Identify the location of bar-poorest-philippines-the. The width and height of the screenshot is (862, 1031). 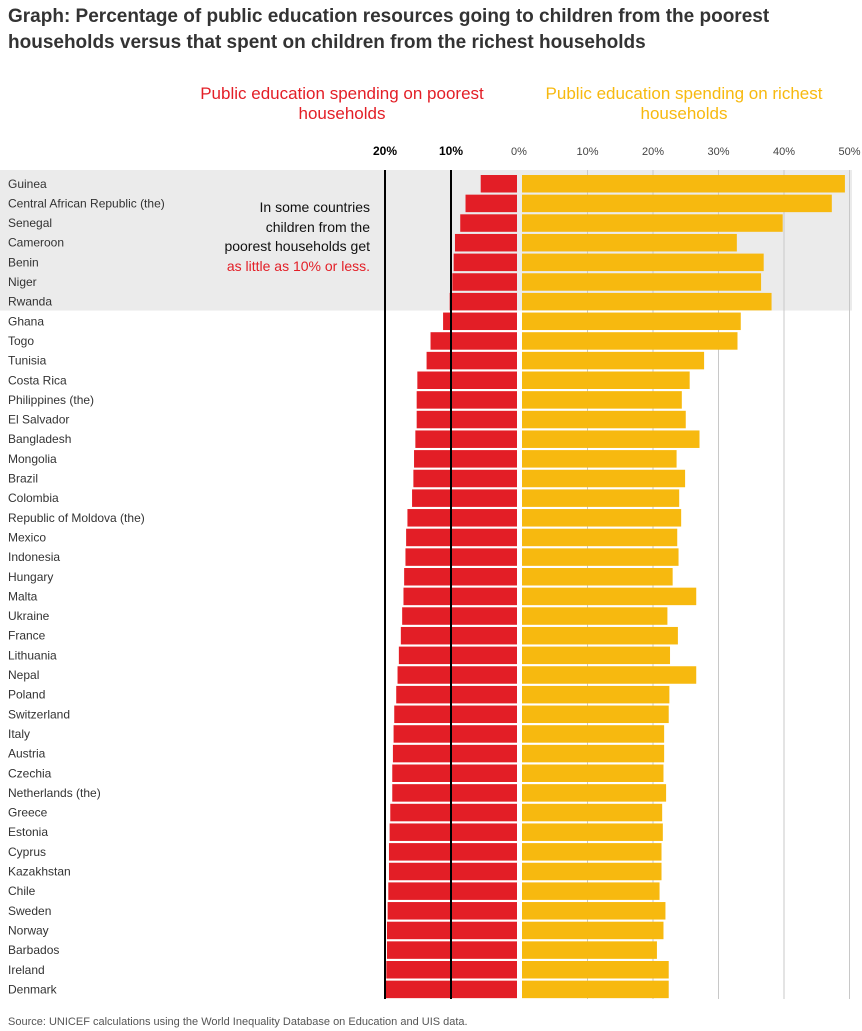
(466, 400).